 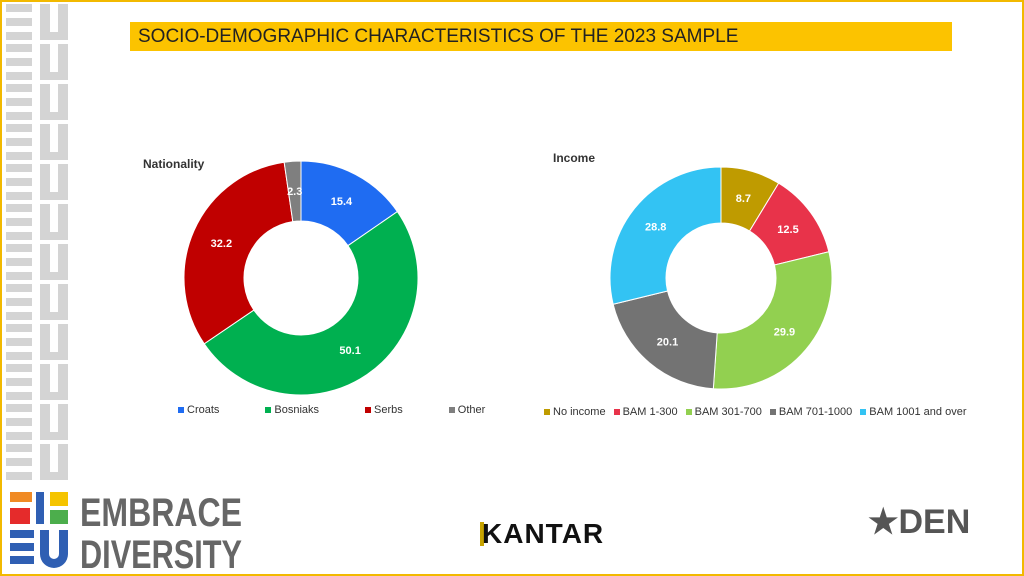 I want to click on data-label: 28.8, so click(x=655, y=228).